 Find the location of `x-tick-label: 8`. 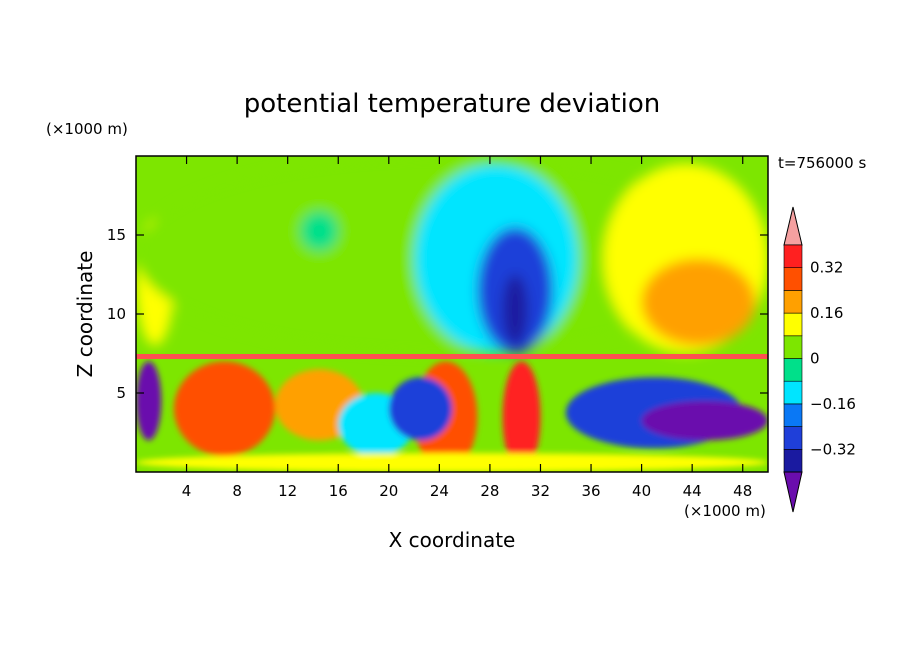

x-tick-label: 8 is located at coordinates (237, 491).